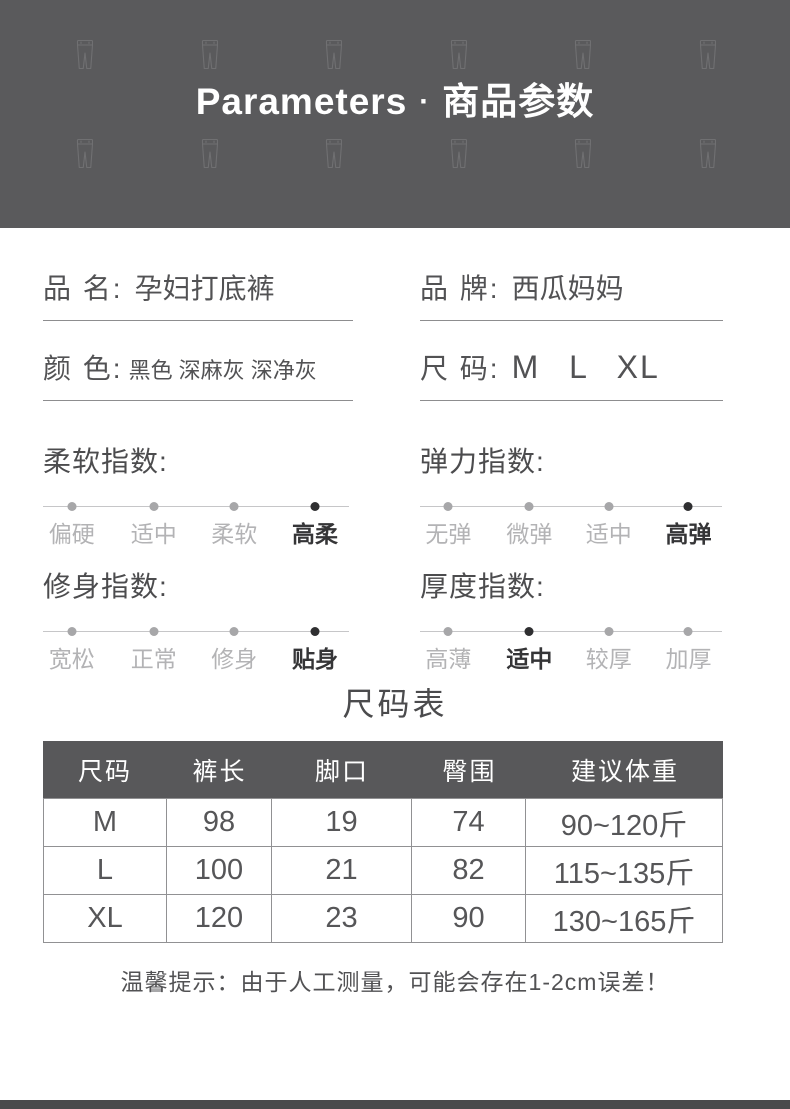 The height and width of the screenshot is (1109, 790). Describe the element at coordinates (342, 918) in the screenshot. I see `table-cell: 23` at that location.